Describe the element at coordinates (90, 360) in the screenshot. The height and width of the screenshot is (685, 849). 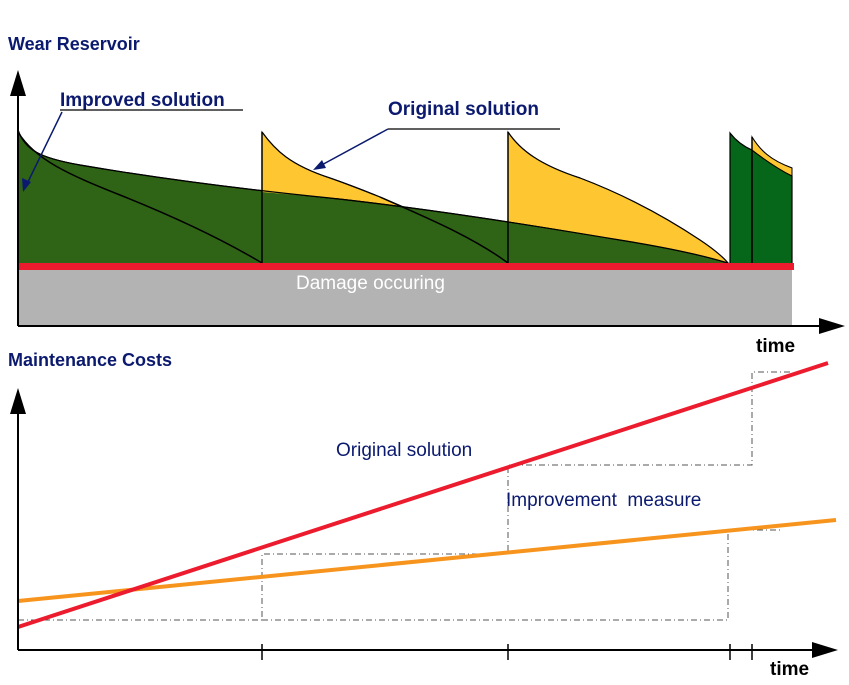
I see `maintenance-costs-title: Maintenance Costs` at that location.